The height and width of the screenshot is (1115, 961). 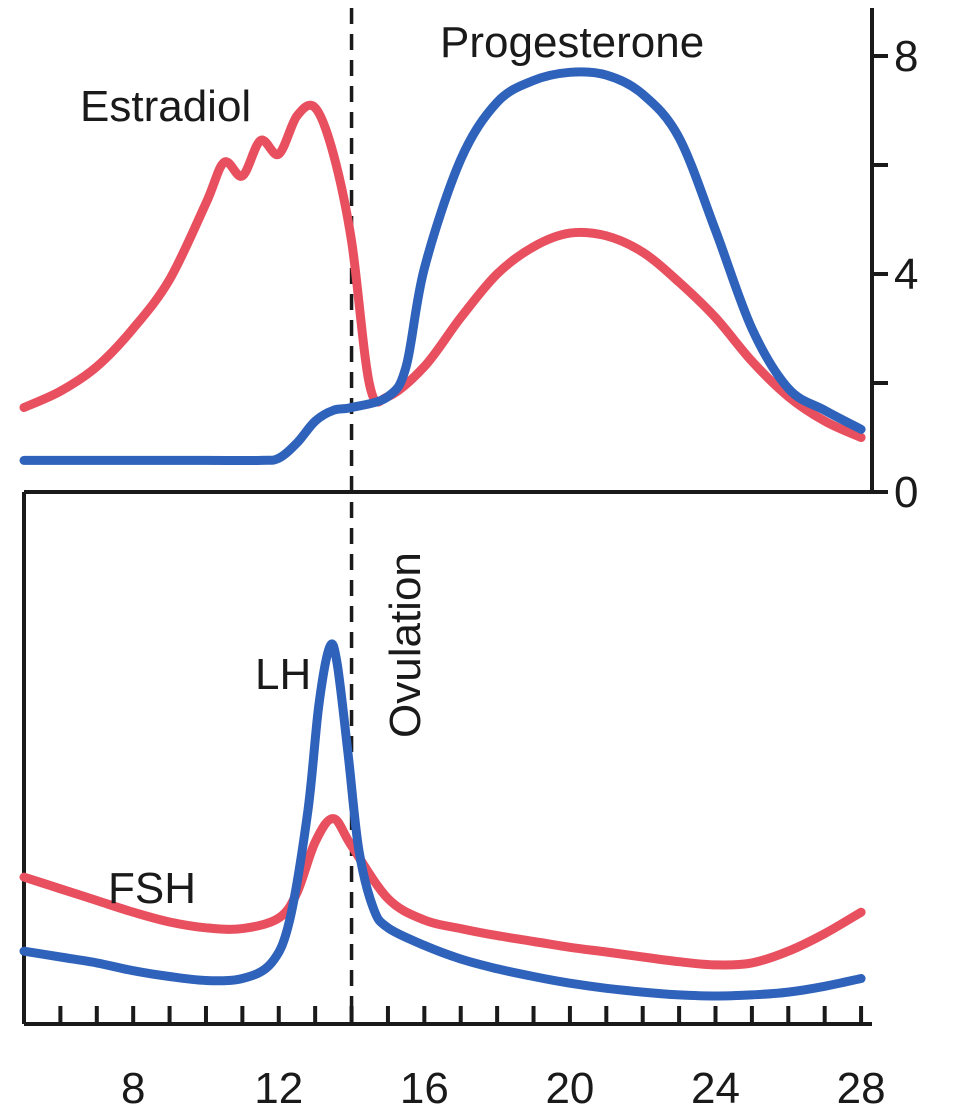 What do you see at coordinates (133, 1088) in the screenshot?
I see `x-tick-label: 8` at bounding box center [133, 1088].